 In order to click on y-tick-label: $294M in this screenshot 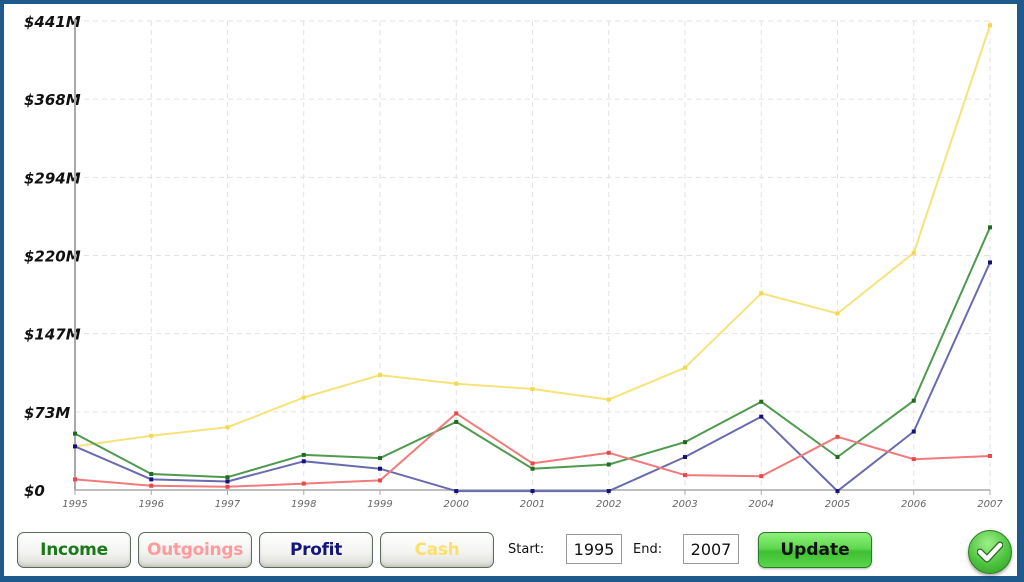, I will do `click(52, 178)`.